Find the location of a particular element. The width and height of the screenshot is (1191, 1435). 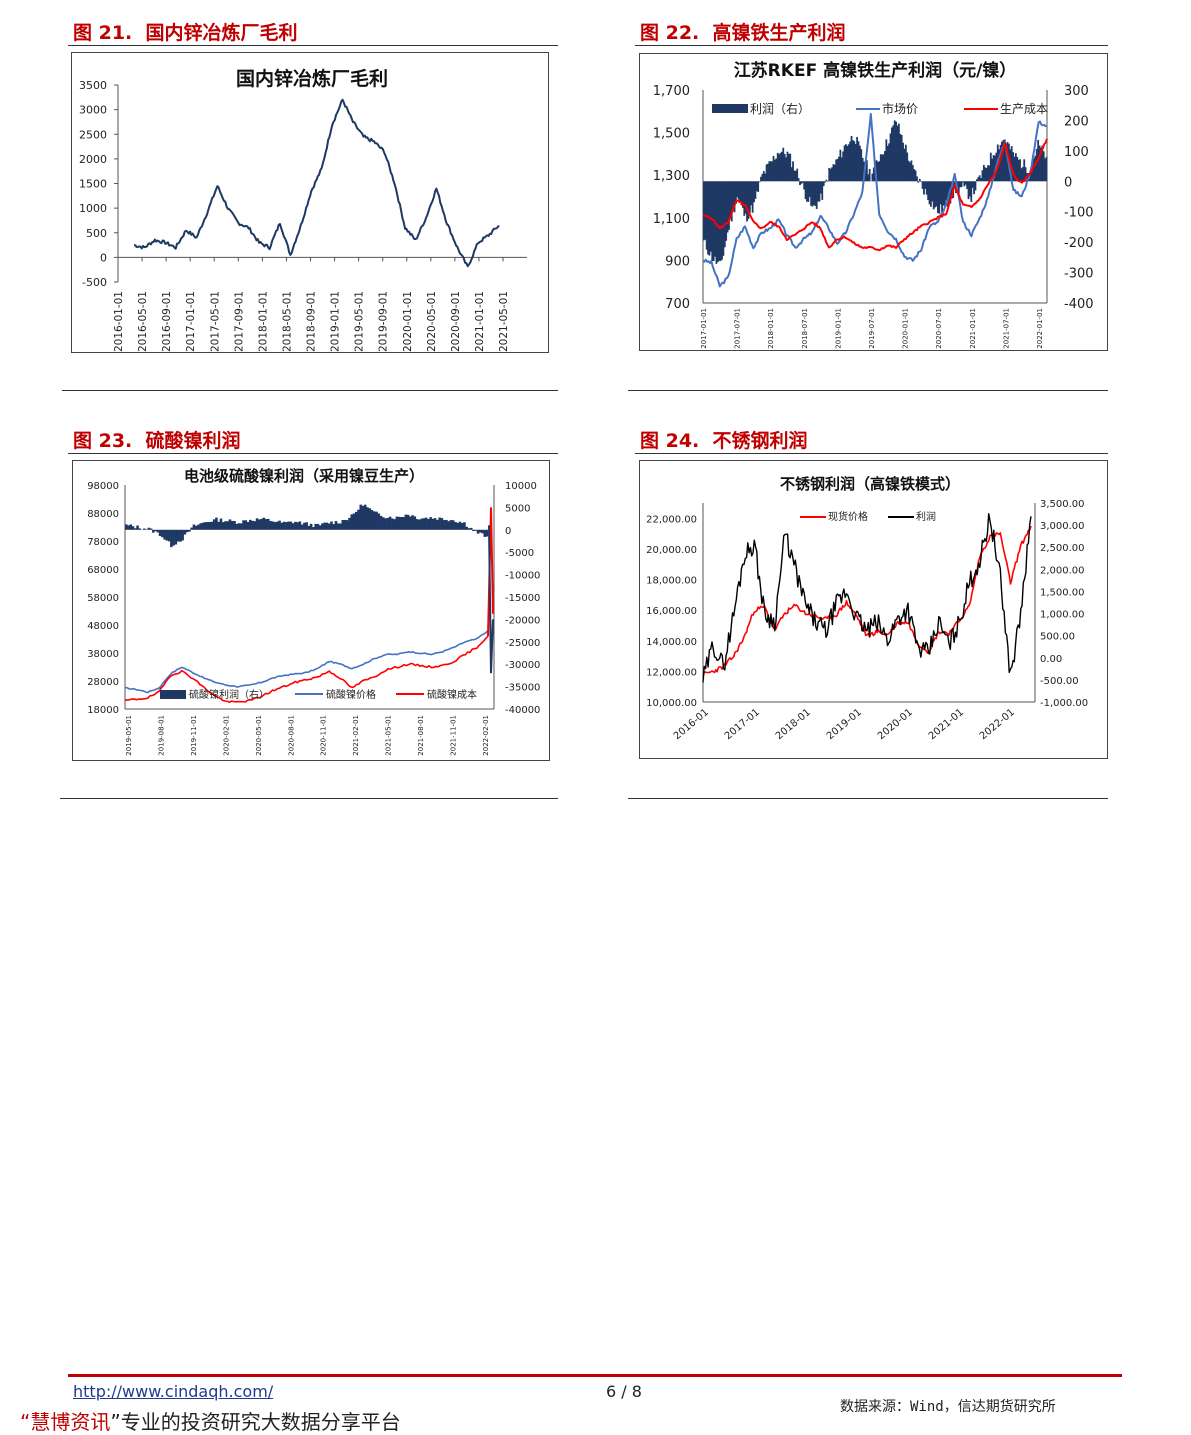

y-tick-label: 10,000.00 is located at coordinates (671, 703).